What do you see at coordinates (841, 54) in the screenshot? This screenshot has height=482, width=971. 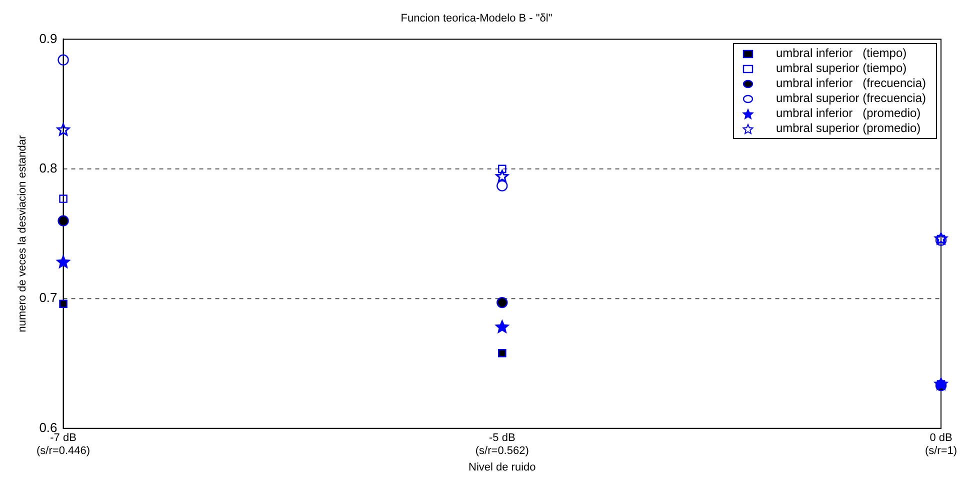 I see `legend-label: umbral inferior (tiempo)` at bounding box center [841, 54].